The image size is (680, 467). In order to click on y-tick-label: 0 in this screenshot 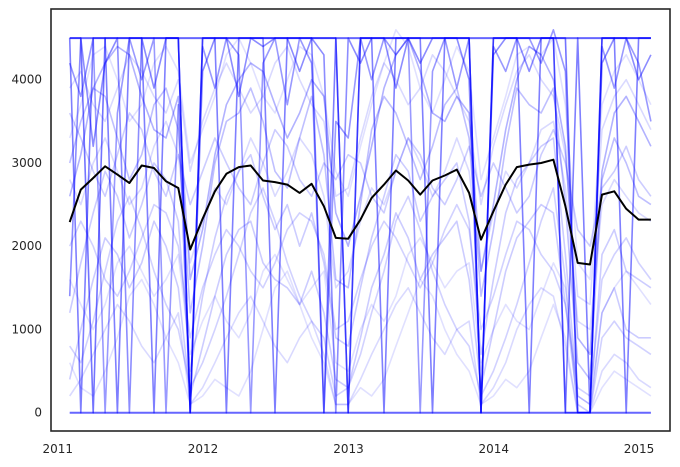, I will do `click(38, 413)`.